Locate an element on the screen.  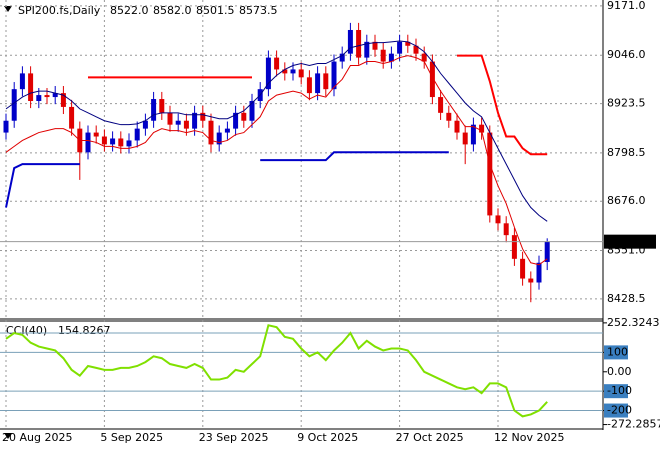
y-tick-label: -100 is located at coordinates (619, 390).